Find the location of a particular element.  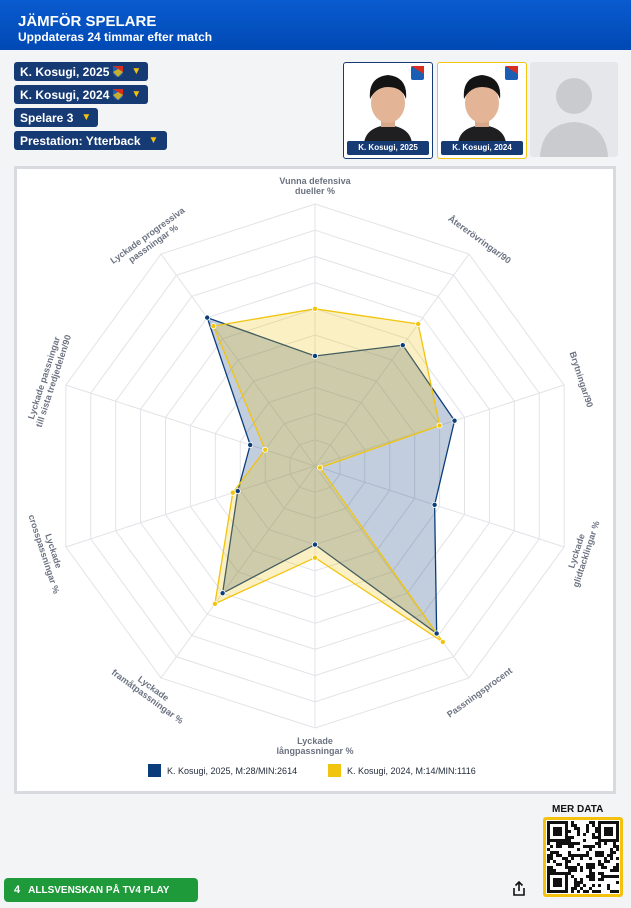

player1-select: K. Kosugi, 2025 ▼ is located at coordinates (81, 71).